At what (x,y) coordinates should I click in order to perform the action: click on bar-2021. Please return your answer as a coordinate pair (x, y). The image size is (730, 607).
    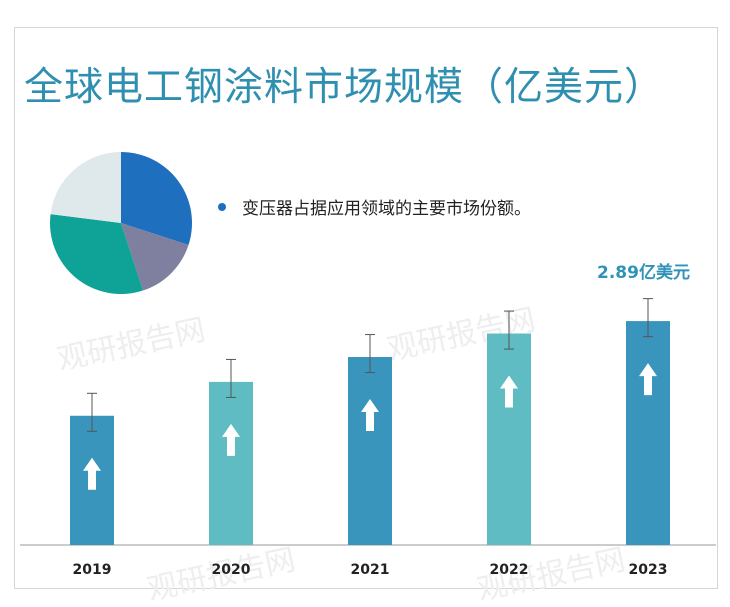
    Looking at the image, I should click on (370, 451).